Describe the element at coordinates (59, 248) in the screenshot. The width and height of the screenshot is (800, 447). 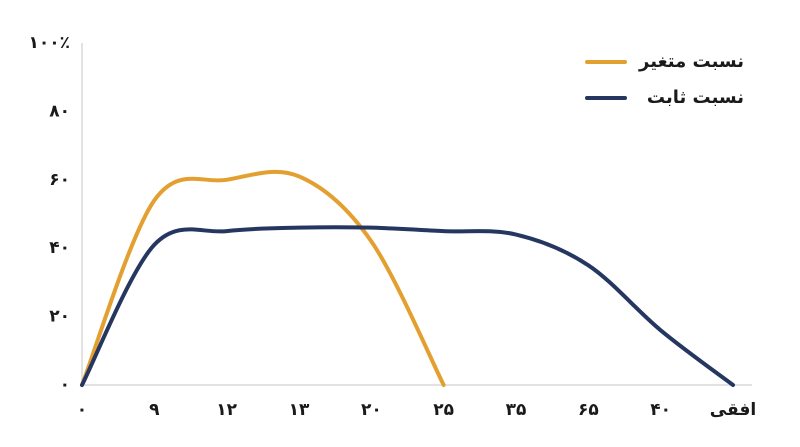
I see `y-tick-label: ۴۰` at that location.